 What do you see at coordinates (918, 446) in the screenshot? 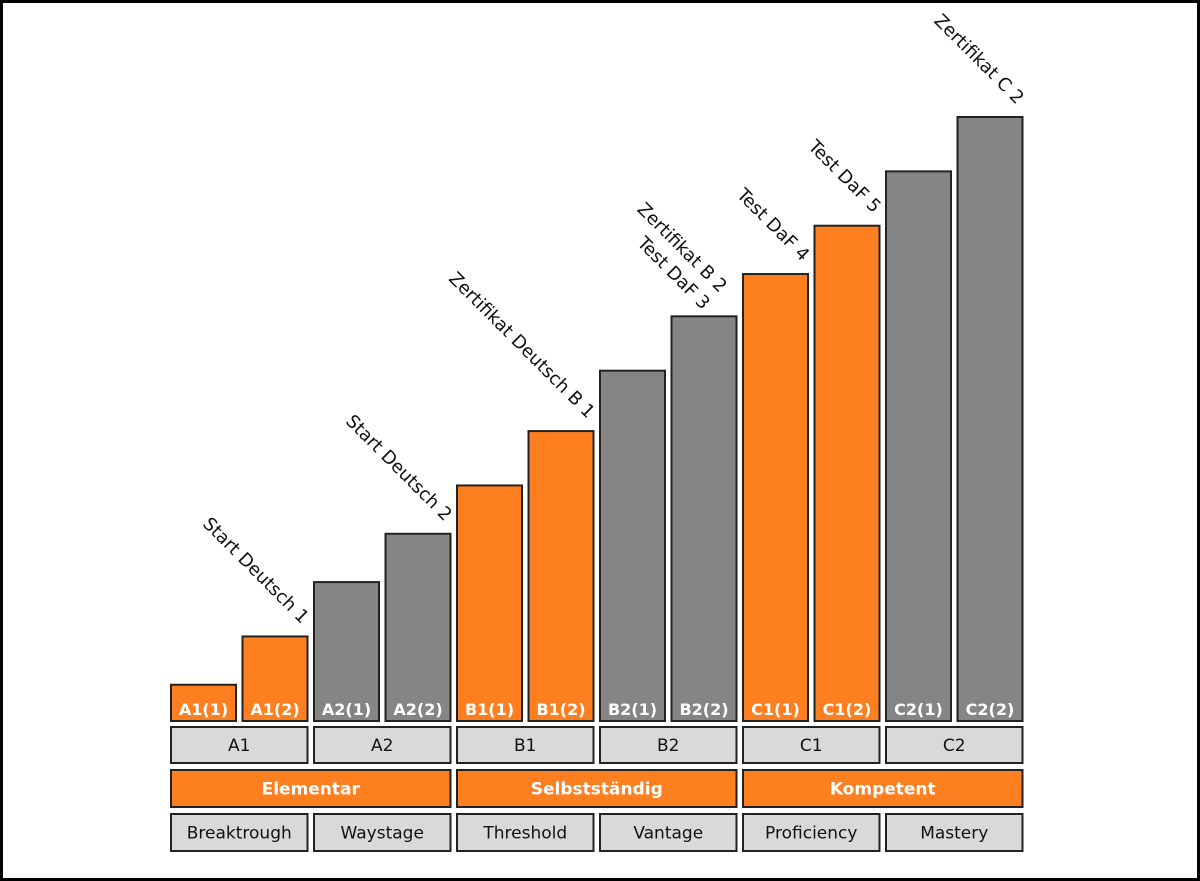
I see `bar-c21` at bounding box center [918, 446].